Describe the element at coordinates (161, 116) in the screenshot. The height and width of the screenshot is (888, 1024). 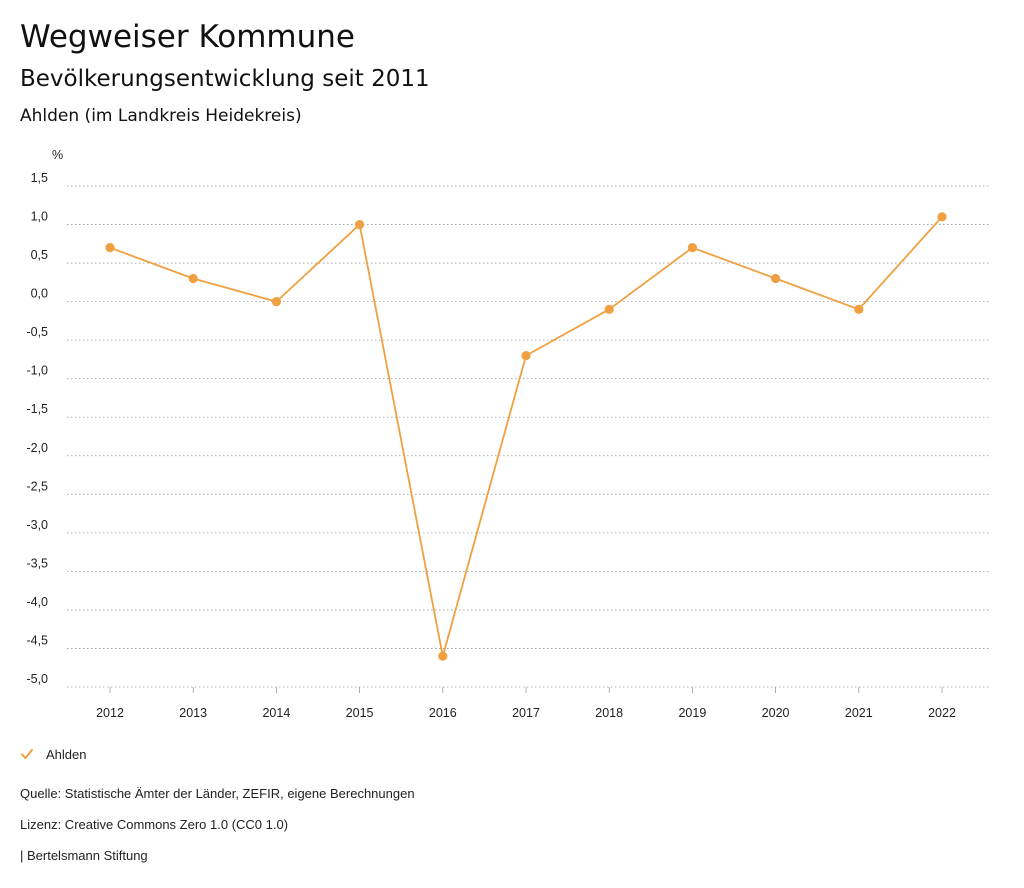
I see `region-label: Ahlden (im Landkreis Heidekreis)` at that location.